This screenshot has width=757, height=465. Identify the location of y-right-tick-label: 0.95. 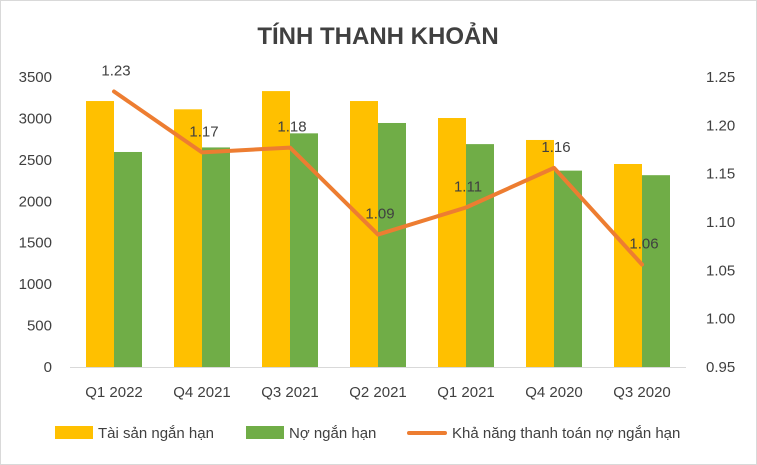
(720, 367).